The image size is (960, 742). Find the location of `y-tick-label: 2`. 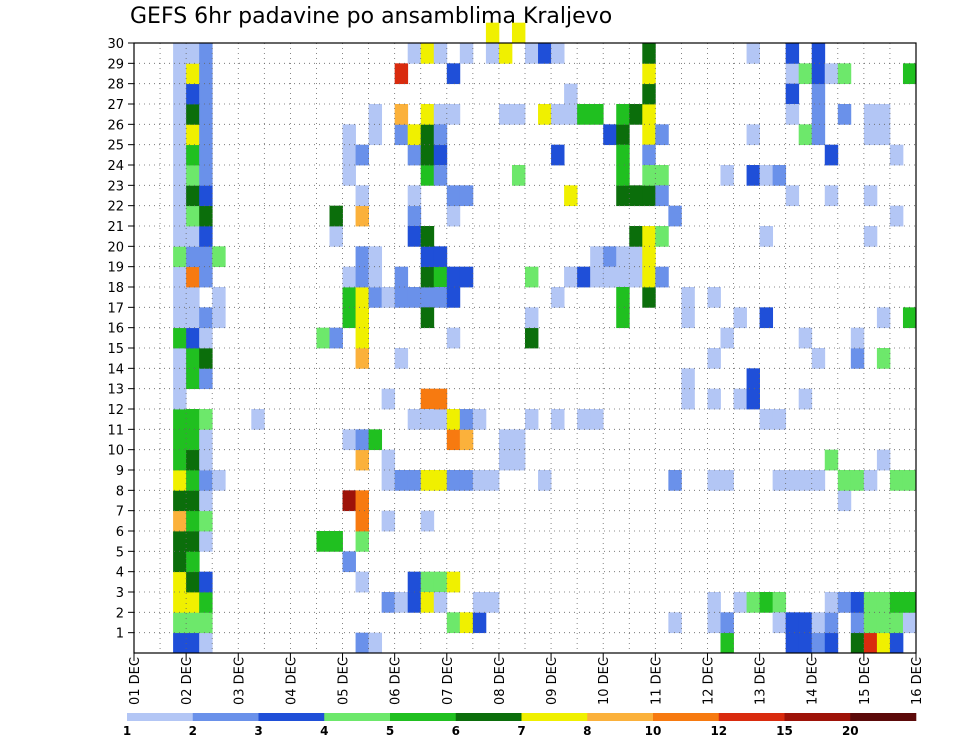

y-tick-label: 2 is located at coordinates (120, 613).